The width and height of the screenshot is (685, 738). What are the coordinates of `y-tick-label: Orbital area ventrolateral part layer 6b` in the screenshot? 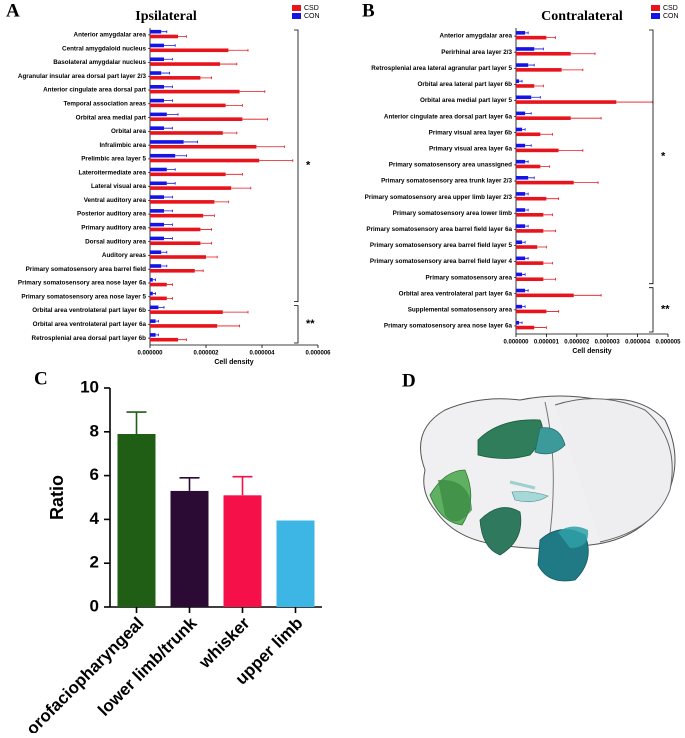 It's located at (89, 310).